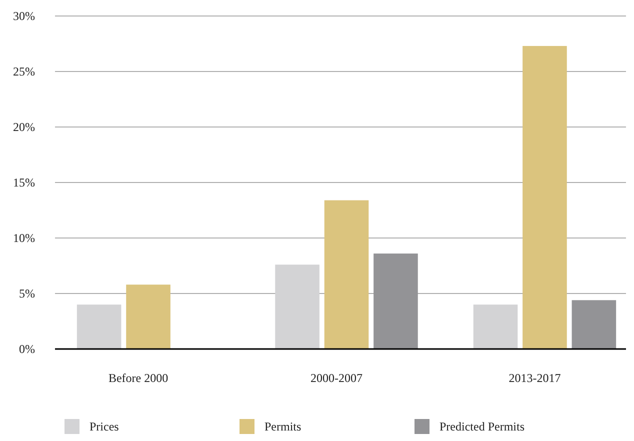 This screenshot has width=634, height=441. What do you see at coordinates (336, 378) in the screenshot?
I see `x-tick-label: 2000-2007` at bounding box center [336, 378].